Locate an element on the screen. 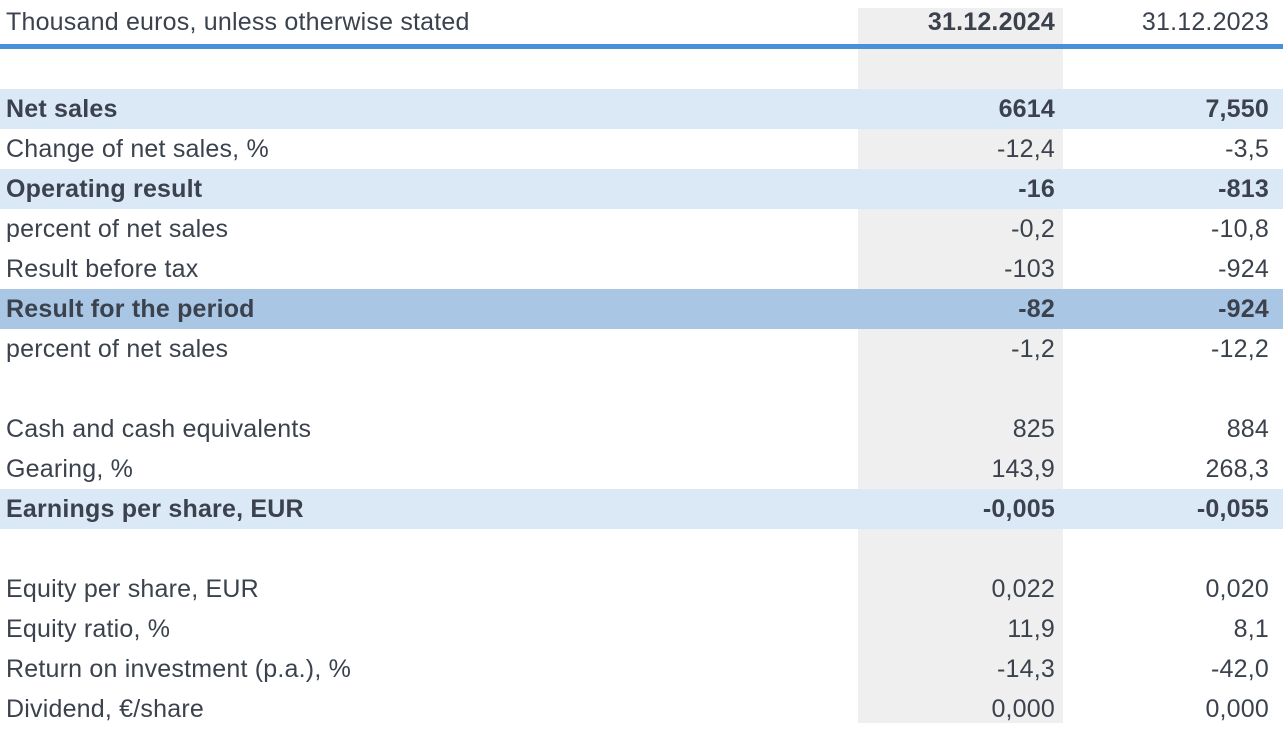  table-row: percent of net sales -0,2 -10,8 is located at coordinates (641, 229).